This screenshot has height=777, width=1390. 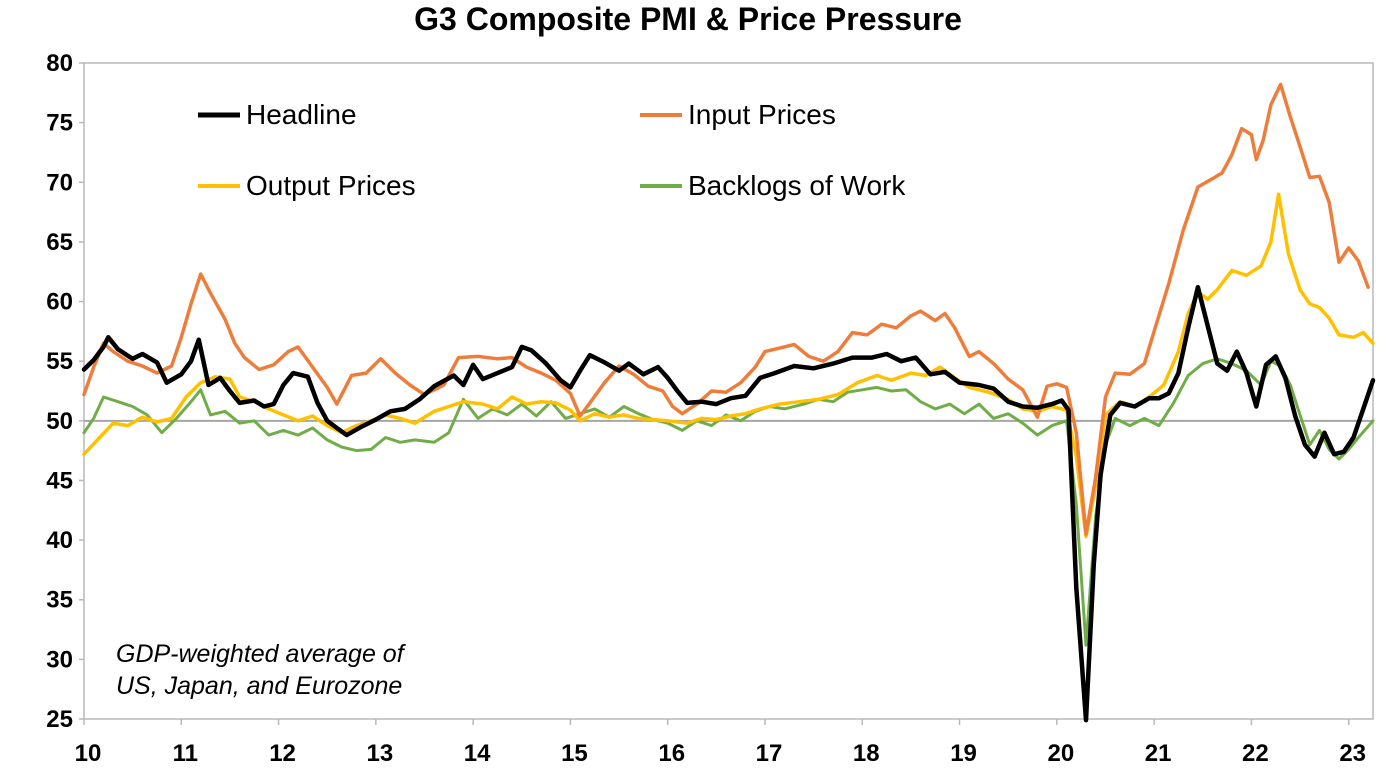 I want to click on y-tick-label: 50, so click(x=59, y=421).